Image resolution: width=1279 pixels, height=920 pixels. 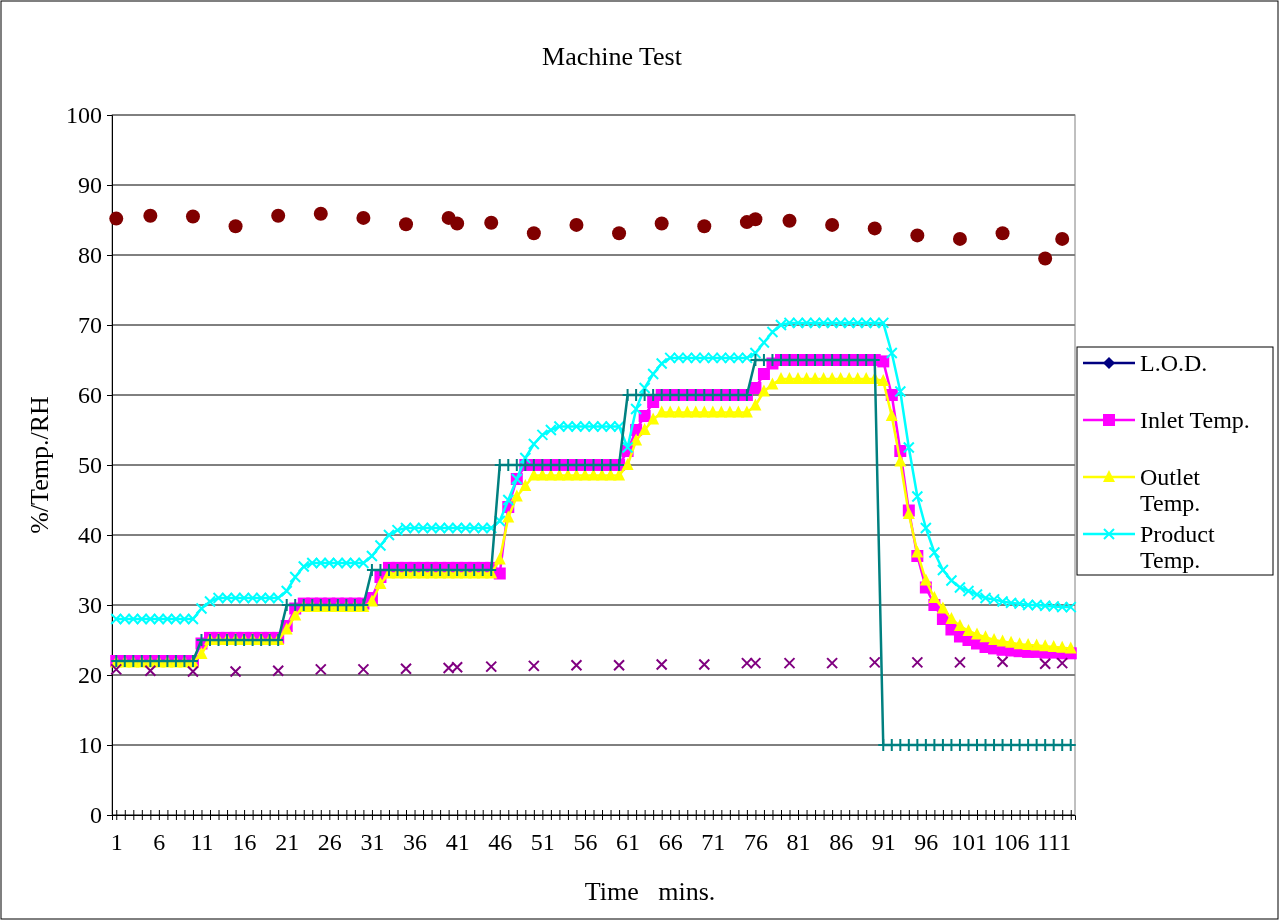 What do you see at coordinates (90, 745) in the screenshot?
I see `y-tick-label: 10` at bounding box center [90, 745].